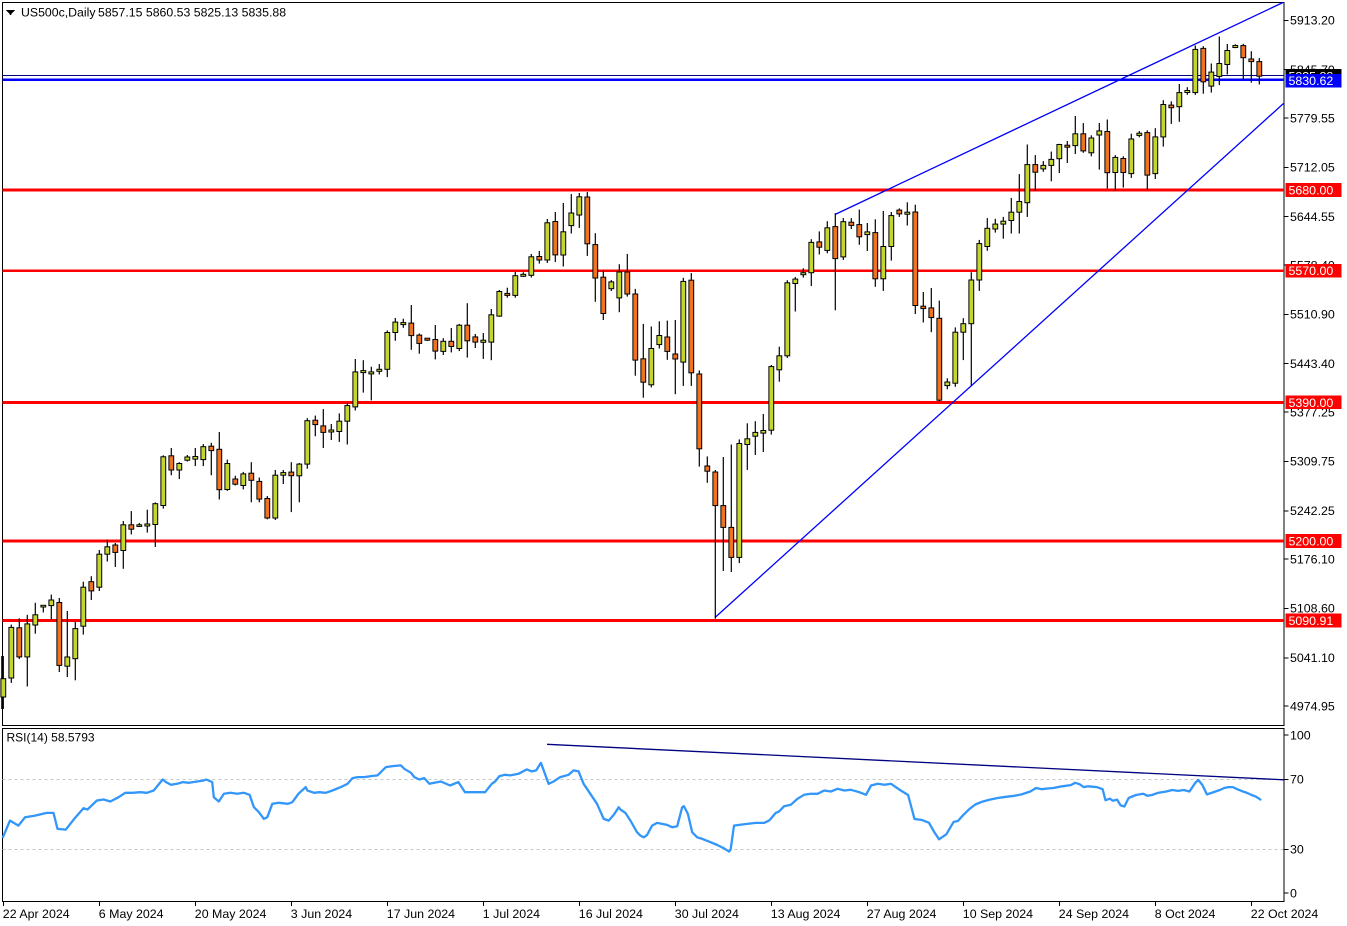  What do you see at coordinates (1185, 914) in the screenshot?
I see `svg-text: 8 Oct 2024` at bounding box center [1185, 914].